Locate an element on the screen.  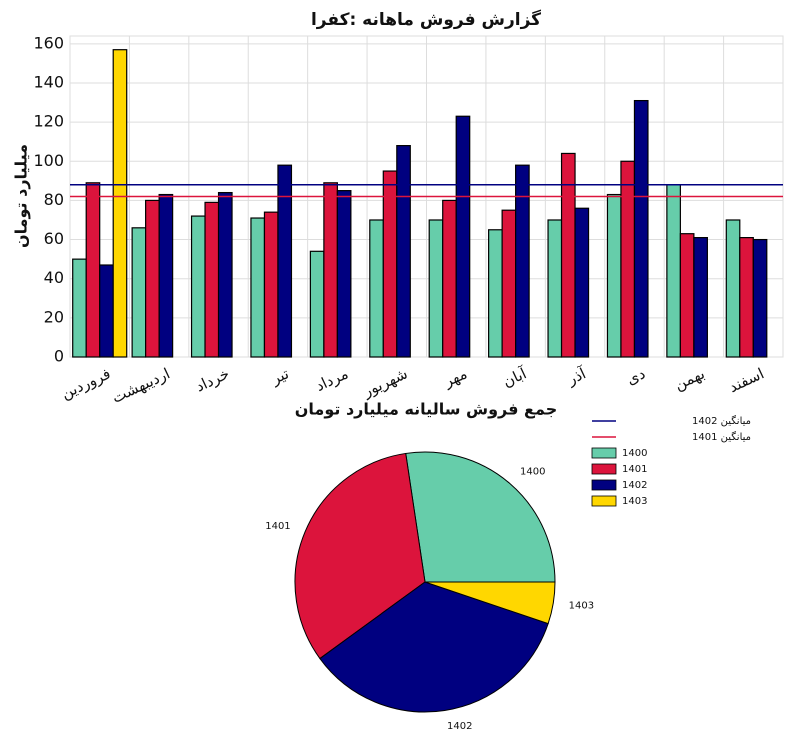
pie-label: 1403 is located at coordinates (581, 606).